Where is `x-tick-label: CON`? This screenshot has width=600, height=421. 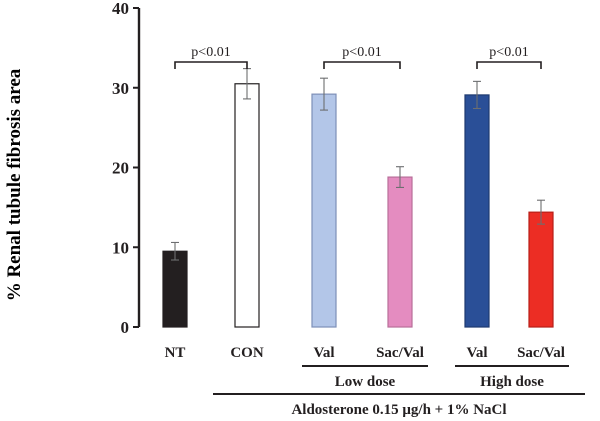 x-tick-label: CON is located at coordinates (247, 353).